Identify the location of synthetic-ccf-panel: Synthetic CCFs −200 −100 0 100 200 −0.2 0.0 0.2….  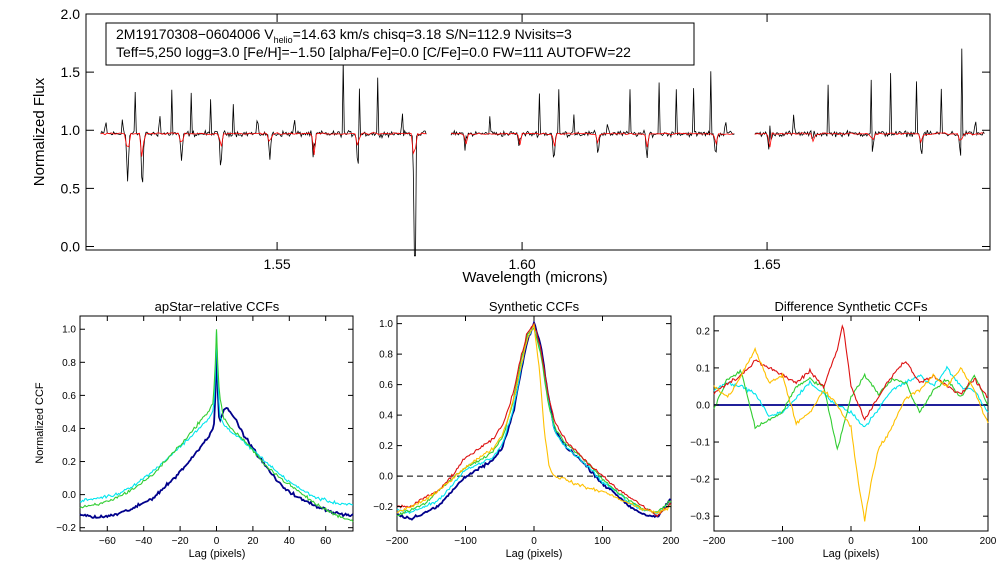
(526, 429).